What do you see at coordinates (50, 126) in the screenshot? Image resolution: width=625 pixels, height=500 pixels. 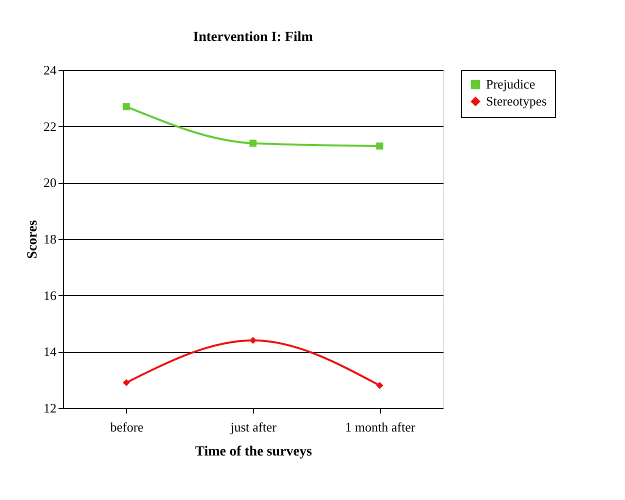 I see `y-tick-label: 22` at bounding box center [50, 126].